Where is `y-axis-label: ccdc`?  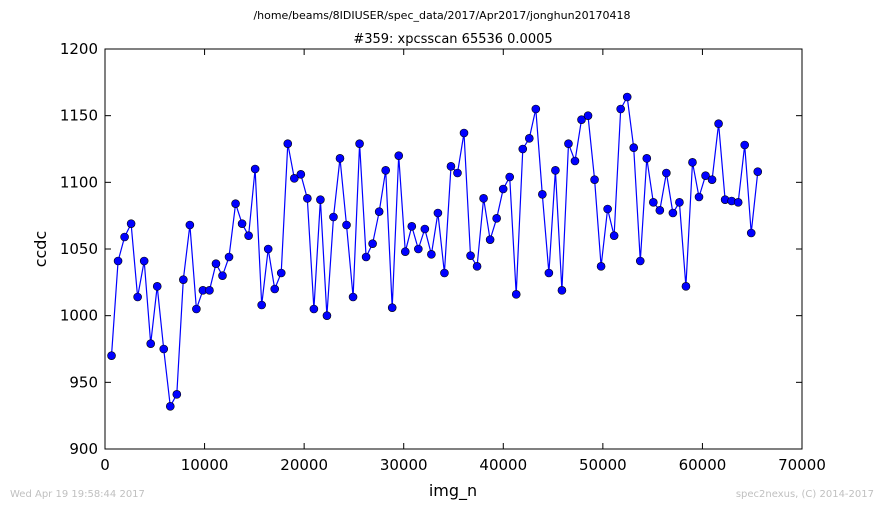
y-axis-label: ccdc is located at coordinates (40, 249).